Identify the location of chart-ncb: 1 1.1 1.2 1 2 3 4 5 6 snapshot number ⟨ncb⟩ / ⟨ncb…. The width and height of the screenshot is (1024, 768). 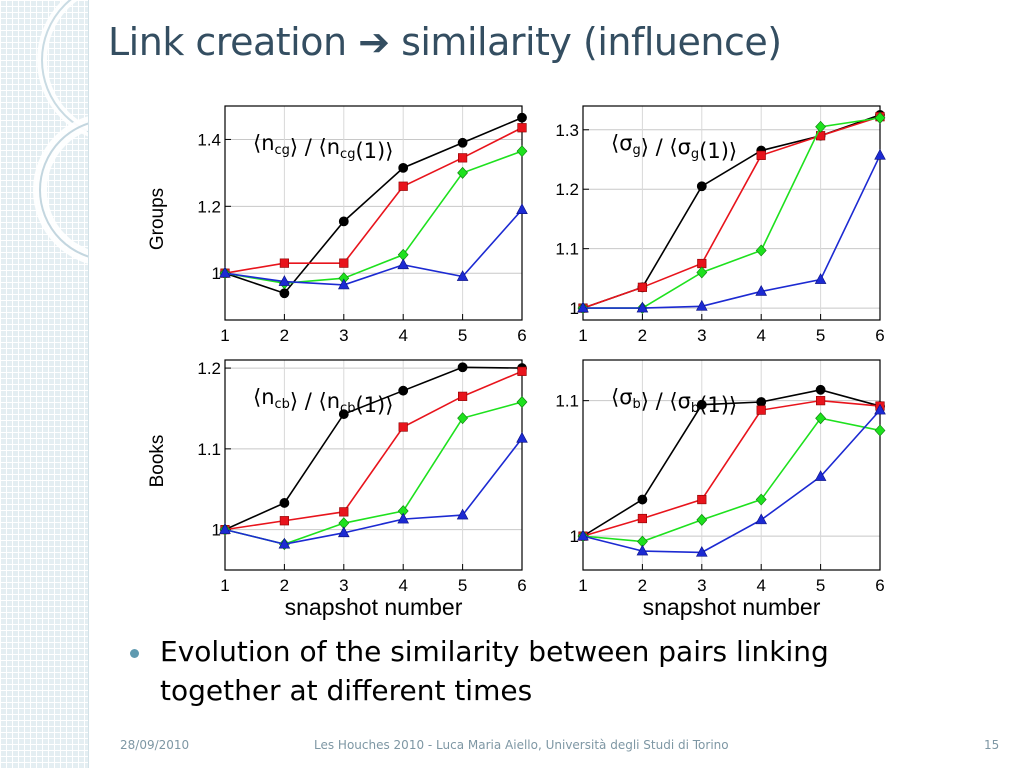
(362, 489).